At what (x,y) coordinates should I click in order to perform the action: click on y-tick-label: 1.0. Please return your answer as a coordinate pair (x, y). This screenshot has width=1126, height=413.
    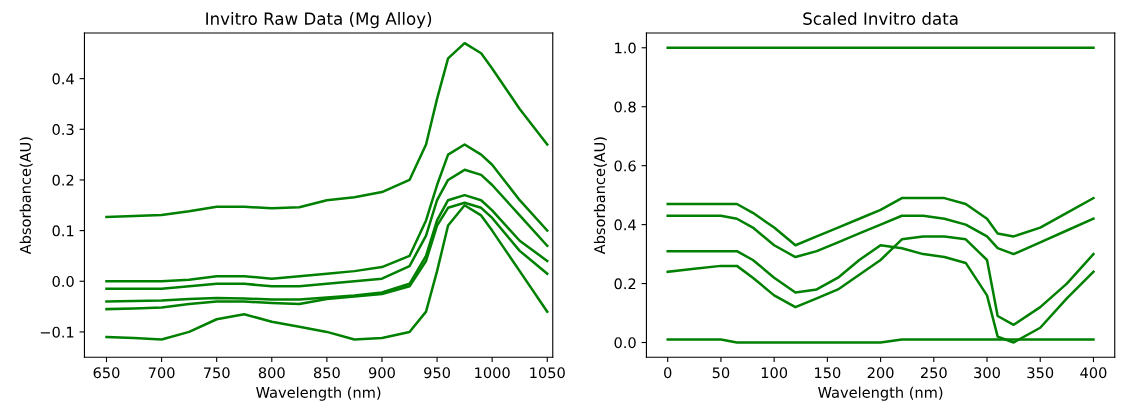
    Looking at the image, I should click on (625, 48).